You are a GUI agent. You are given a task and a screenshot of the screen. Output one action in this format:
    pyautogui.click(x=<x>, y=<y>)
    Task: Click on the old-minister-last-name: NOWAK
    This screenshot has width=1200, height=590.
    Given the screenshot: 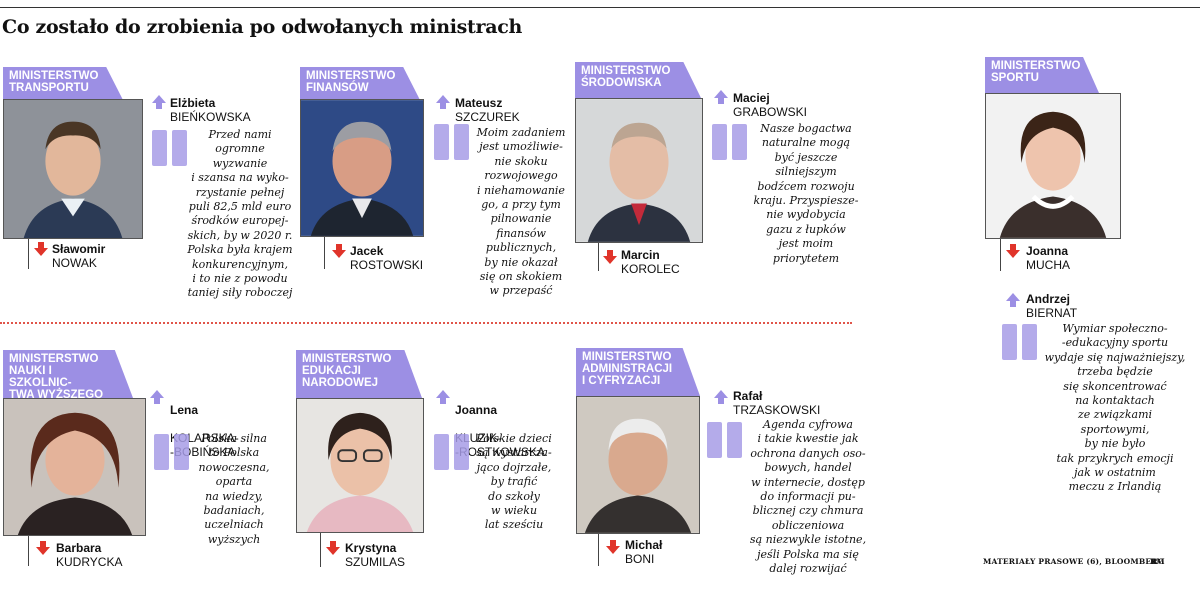 What is the action you would take?
    pyautogui.click(x=74, y=263)
    